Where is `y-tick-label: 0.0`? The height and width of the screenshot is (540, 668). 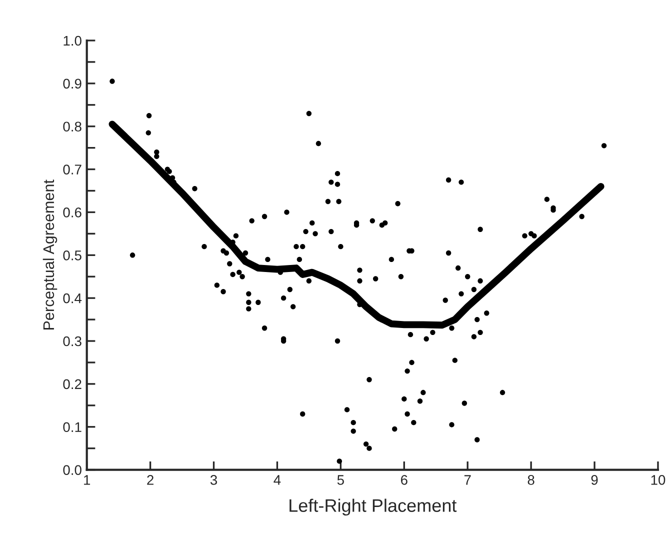
y-tick-label: 0.0 is located at coordinates (72, 470).